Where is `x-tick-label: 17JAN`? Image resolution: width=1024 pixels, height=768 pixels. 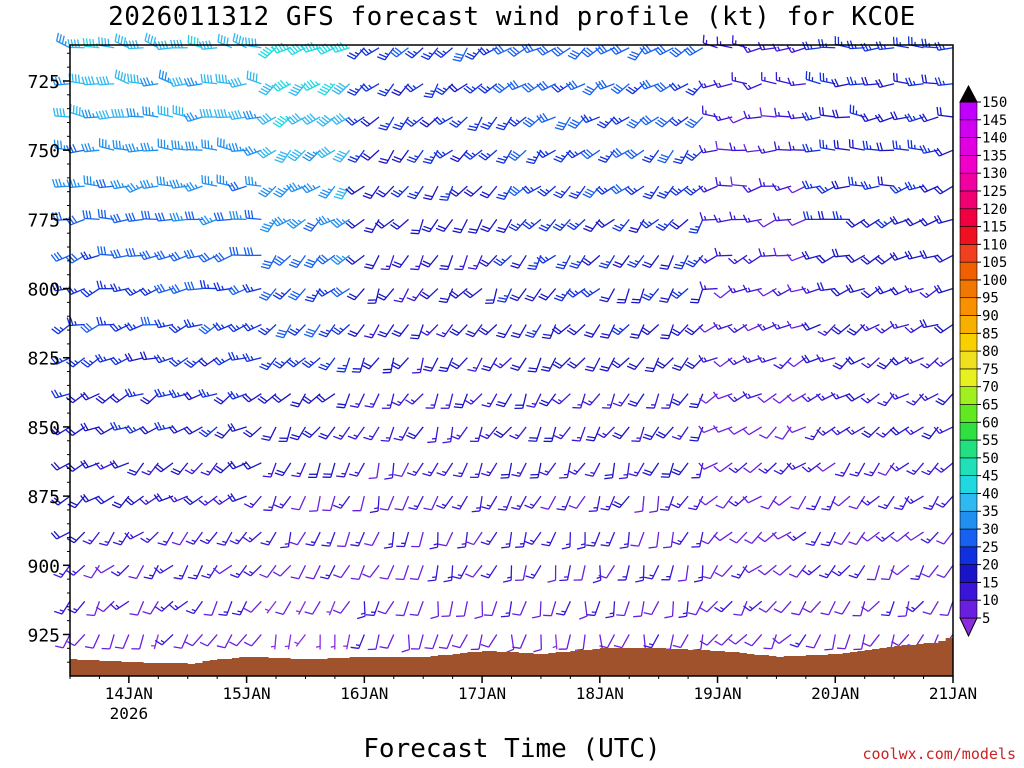 x-tick-label: 17JAN is located at coordinates (482, 693).